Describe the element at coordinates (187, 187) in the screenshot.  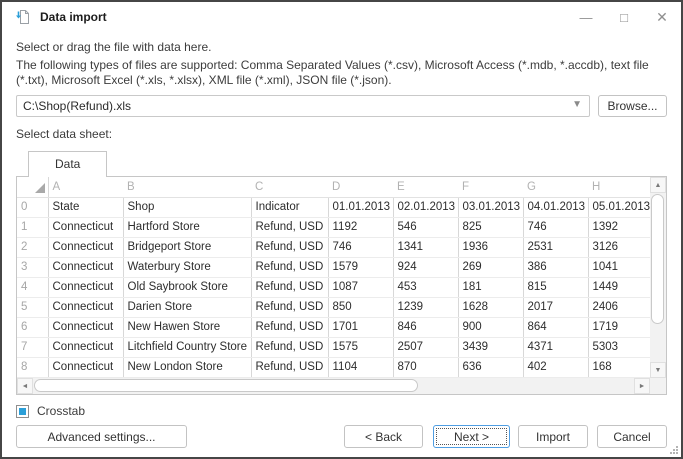
I see `column-header-b: B` at that location.